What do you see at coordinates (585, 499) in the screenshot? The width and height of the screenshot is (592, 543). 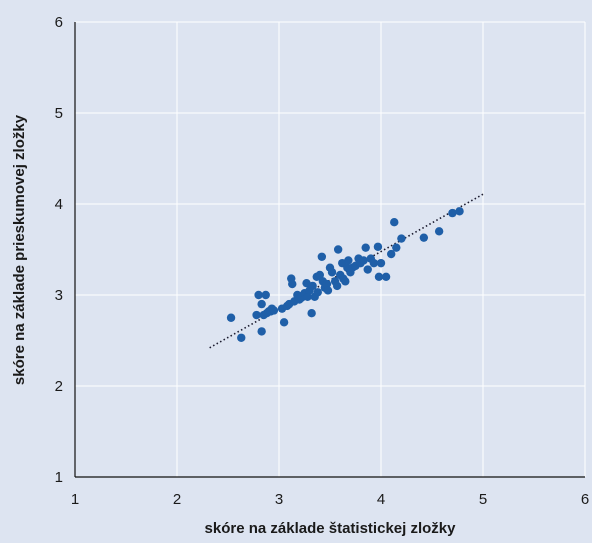 I see `x-tick-label: 6` at bounding box center [585, 499].